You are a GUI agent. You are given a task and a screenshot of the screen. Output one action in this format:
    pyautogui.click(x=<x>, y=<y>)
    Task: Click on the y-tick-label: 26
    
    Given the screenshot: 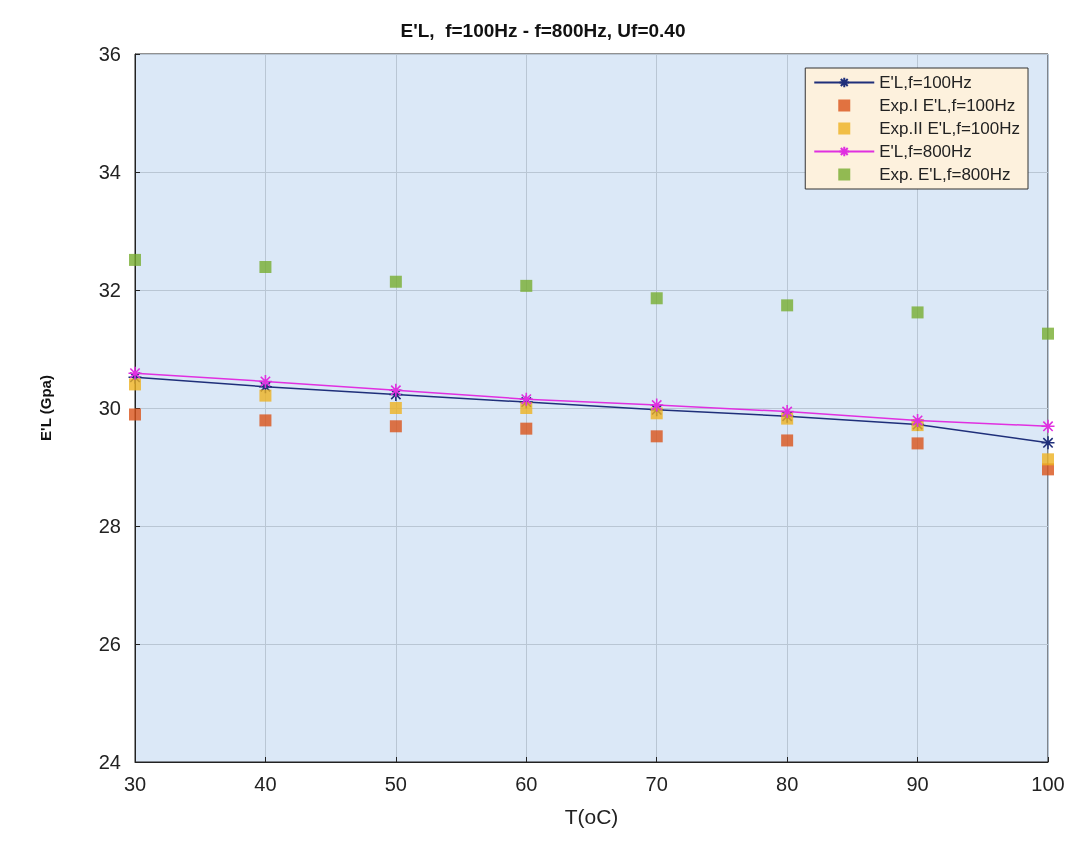 What is the action you would take?
    pyautogui.click(x=109, y=644)
    